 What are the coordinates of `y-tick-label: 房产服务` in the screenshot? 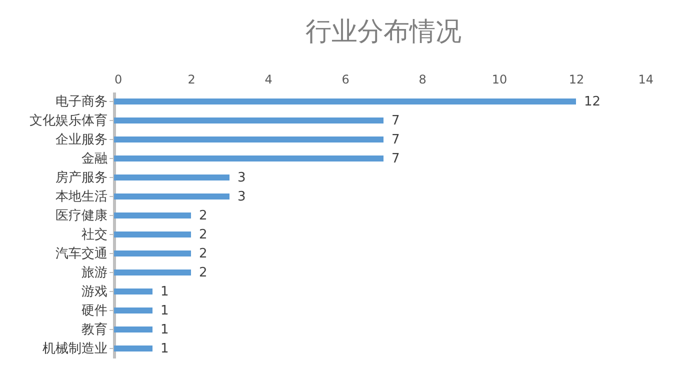 It's located at (82, 178).